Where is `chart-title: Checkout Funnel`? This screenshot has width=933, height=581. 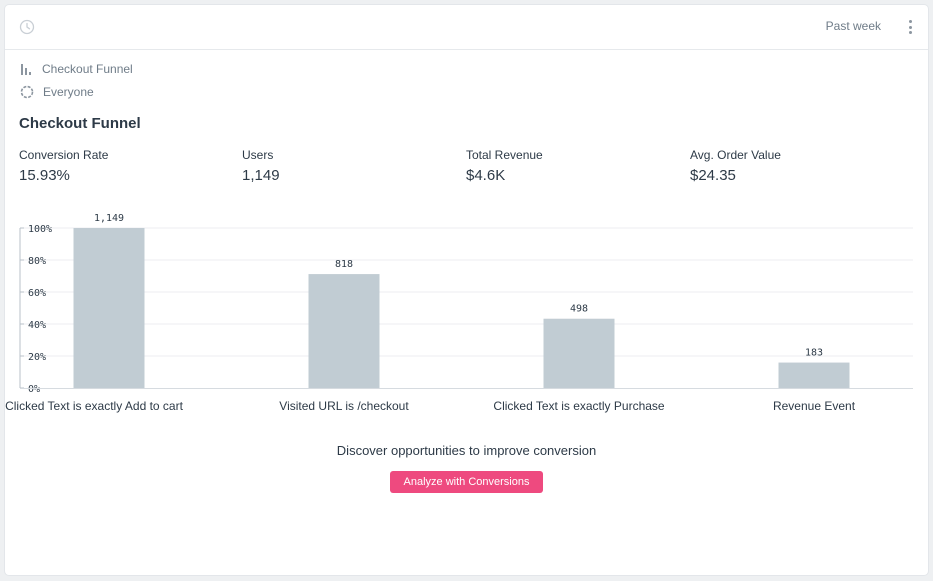
chart-title: Checkout Funnel is located at coordinates (80, 123).